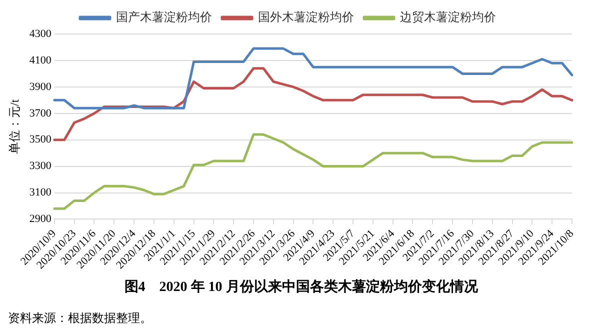 The height and width of the screenshot is (332, 602). What do you see at coordinates (40, 86) in the screenshot?
I see `y-tick-label: 3900` at bounding box center [40, 86].